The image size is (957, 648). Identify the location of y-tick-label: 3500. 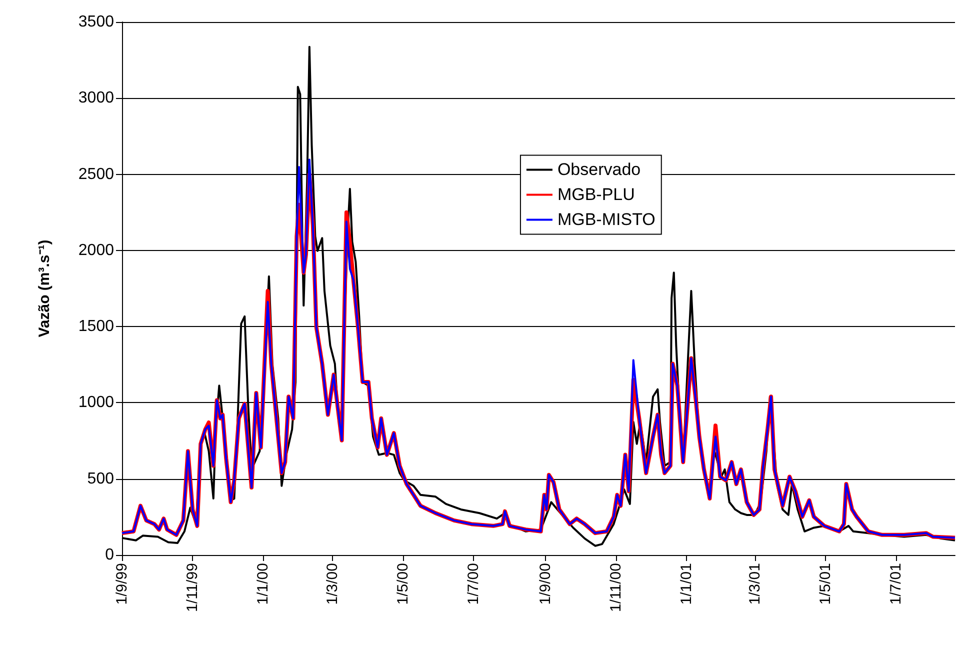
(96, 22).